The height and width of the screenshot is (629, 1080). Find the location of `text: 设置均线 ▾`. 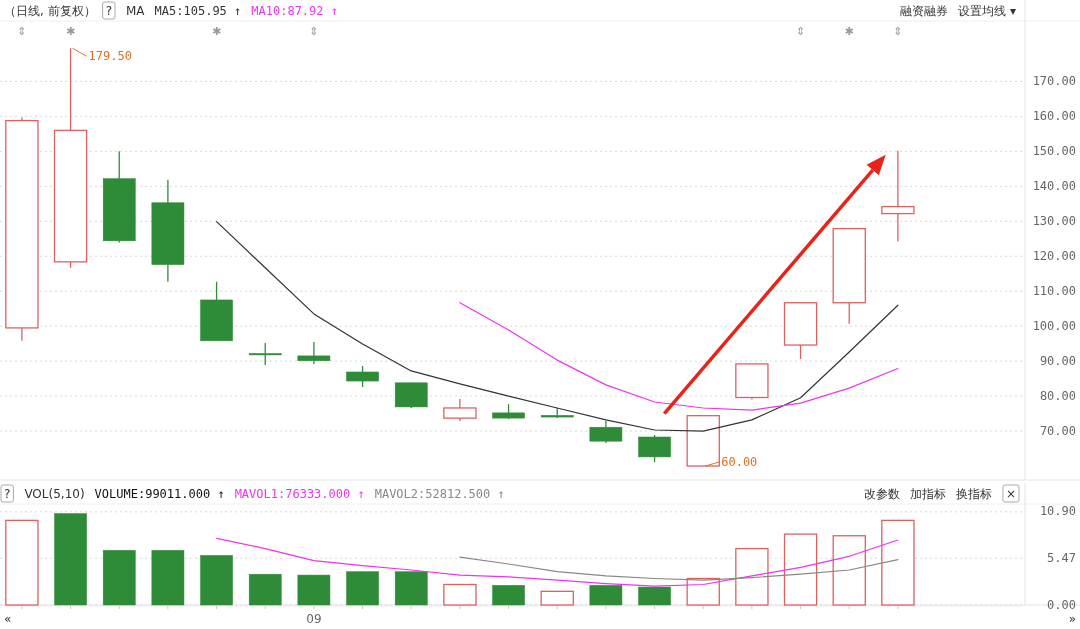

text: 设置均线 ▾ is located at coordinates (987, 10).